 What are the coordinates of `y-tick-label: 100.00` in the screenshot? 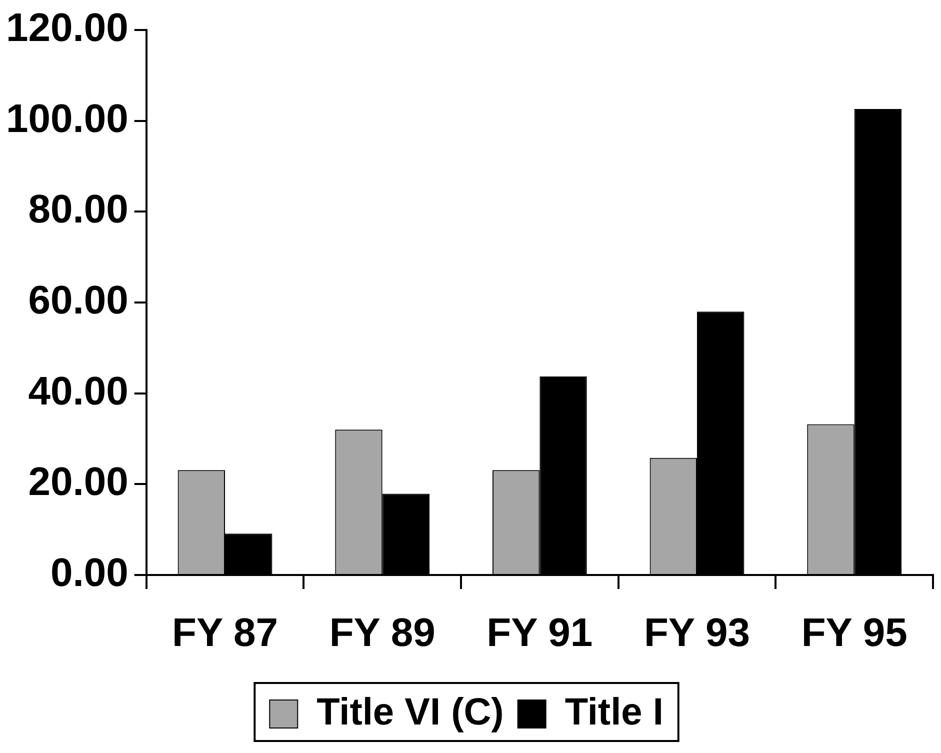 It's located at (67, 118).